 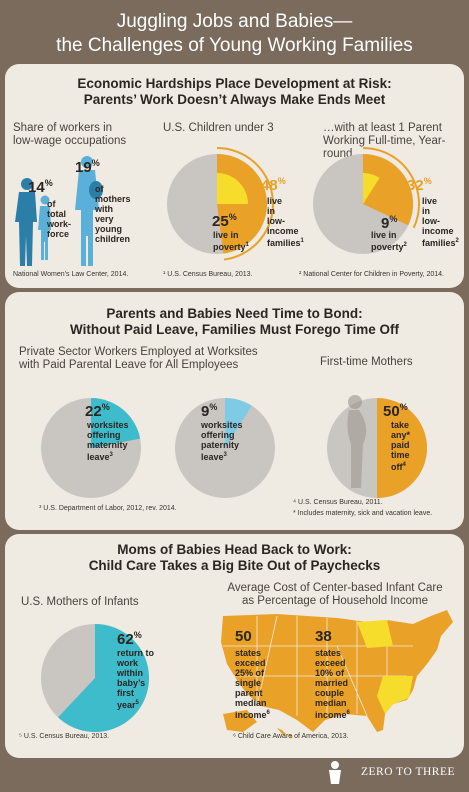 What do you see at coordinates (371, 188) in the screenshot?
I see `working-parent-pie-inner-slice` at bounding box center [371, 188].